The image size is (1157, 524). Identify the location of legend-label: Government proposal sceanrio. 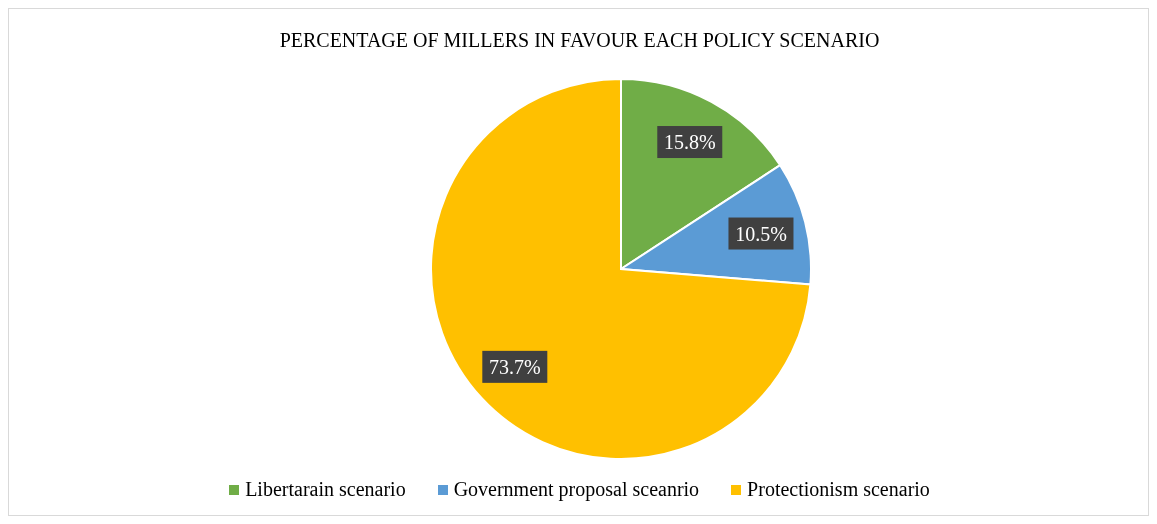
(576, 489).